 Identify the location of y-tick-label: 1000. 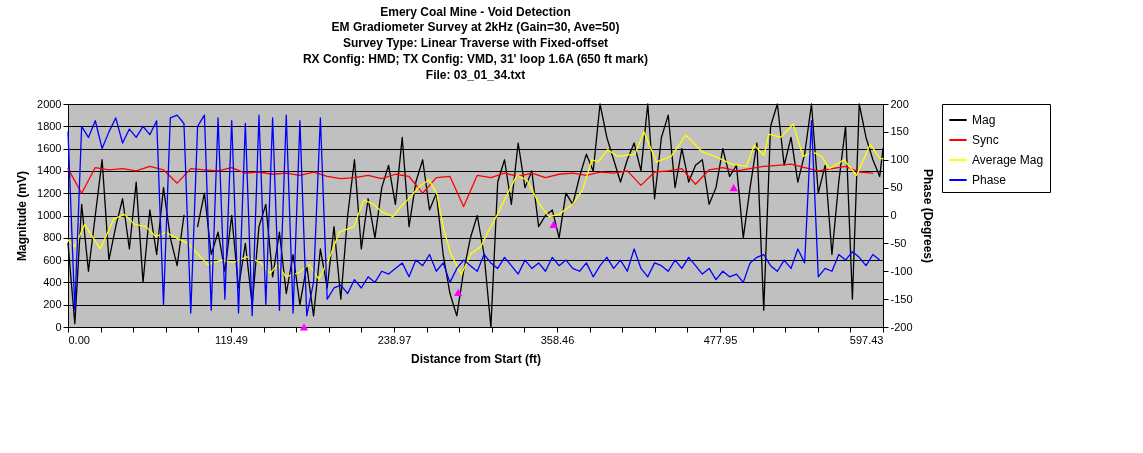
(49, 215).